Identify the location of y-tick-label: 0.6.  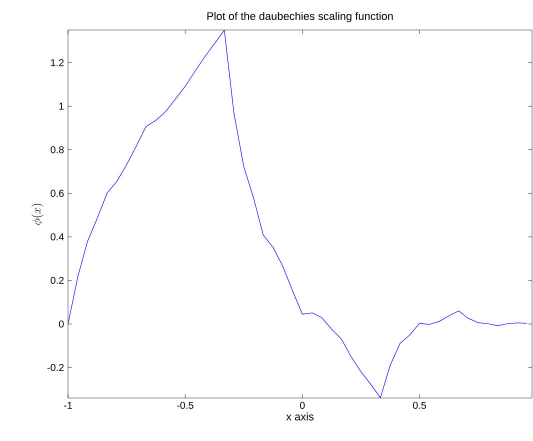
(57, 193).